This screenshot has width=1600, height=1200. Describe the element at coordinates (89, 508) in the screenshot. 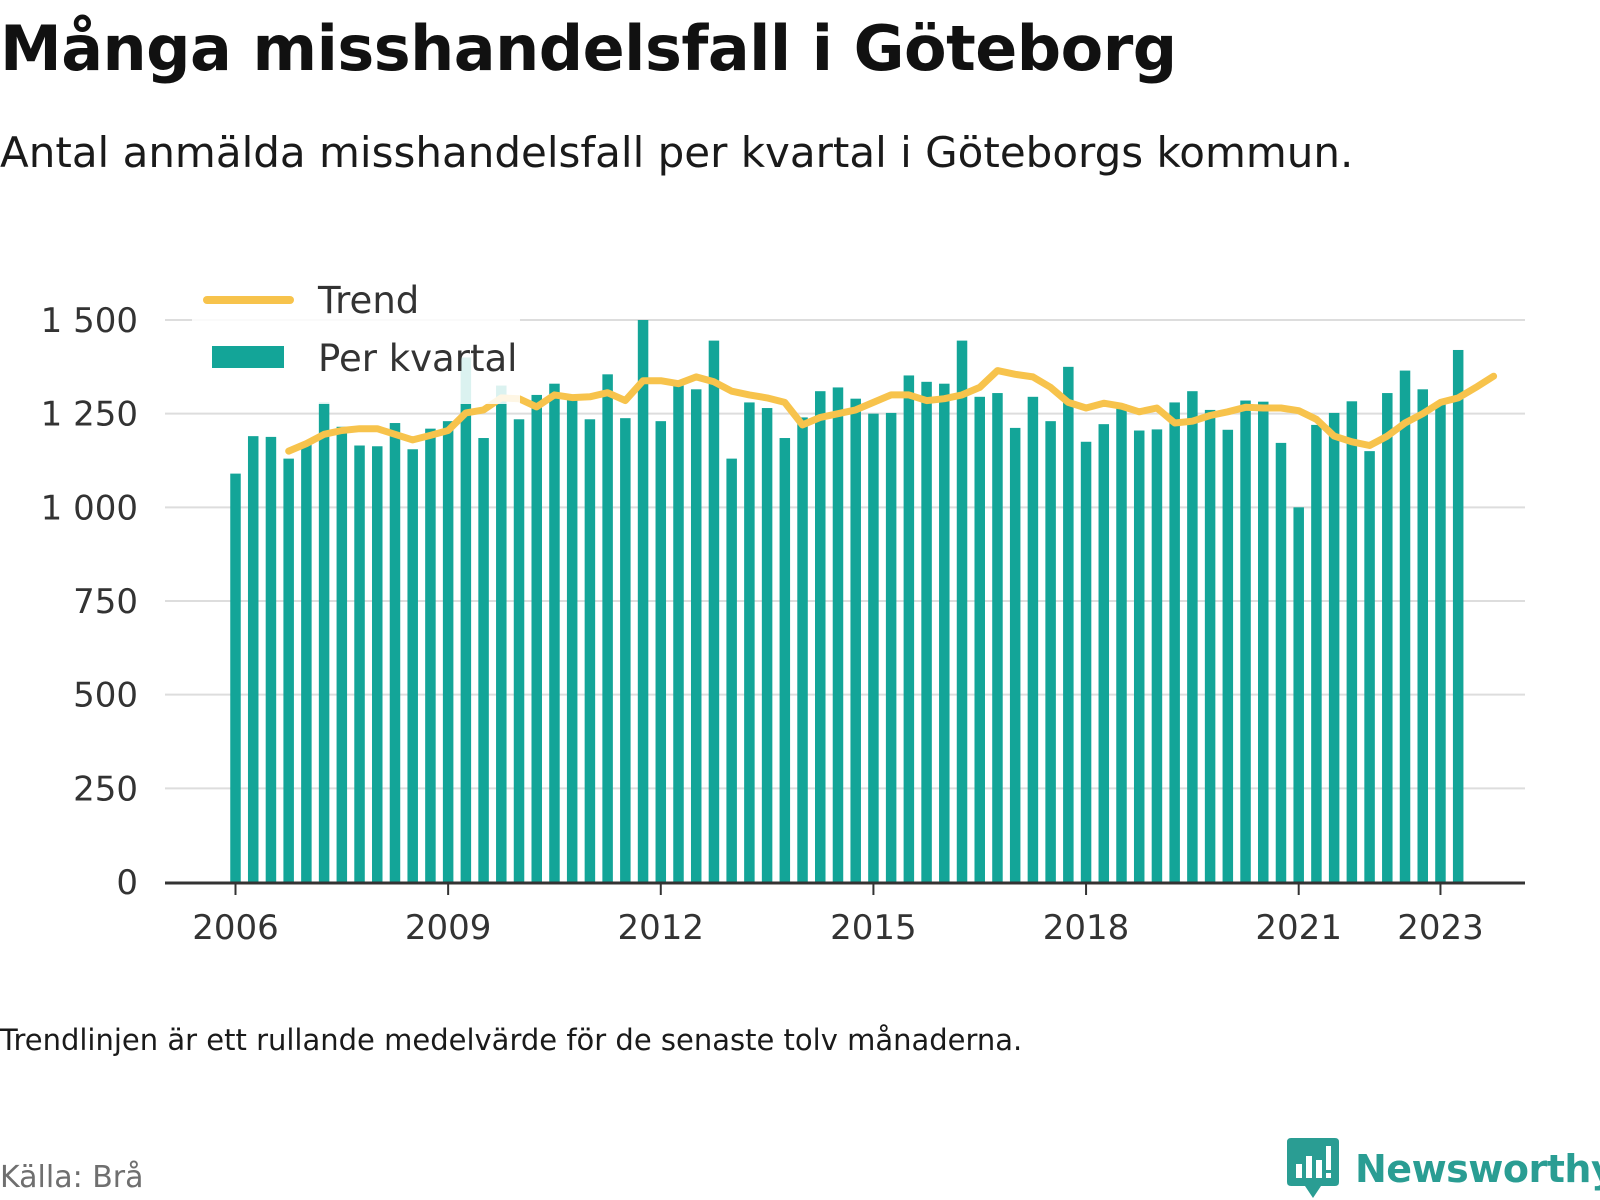

I see `y-tick-label: 1 000` at that location.